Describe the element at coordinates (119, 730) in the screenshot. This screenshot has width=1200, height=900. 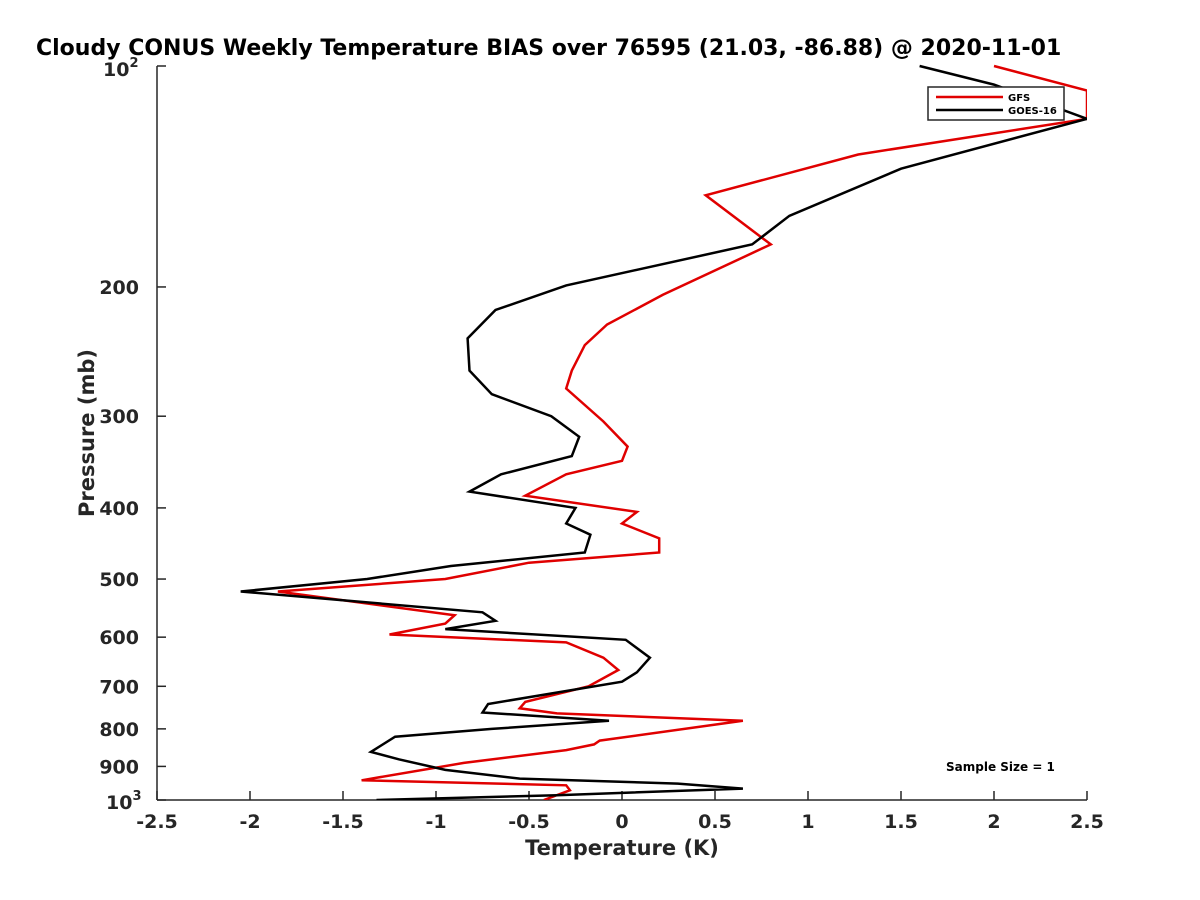
I see `y-tick-label: 800` at that location.